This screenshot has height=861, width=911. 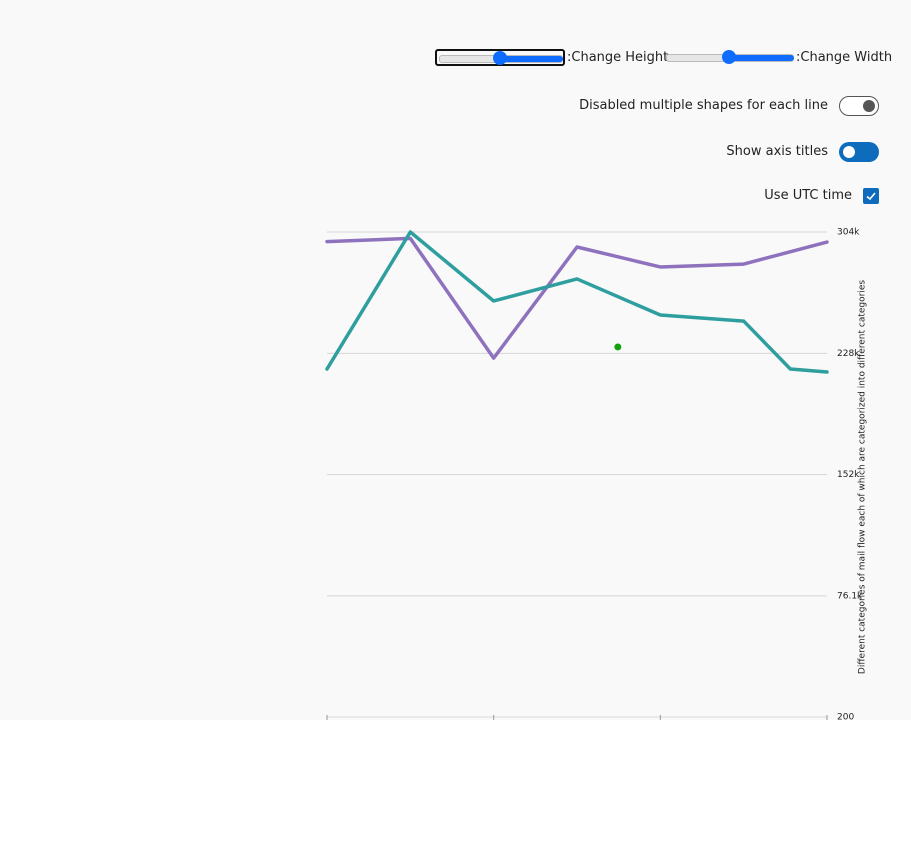 What do you see at coordinates (618, 347) in the screenshot?
I see `data-point` at bounding box center [618, 347].